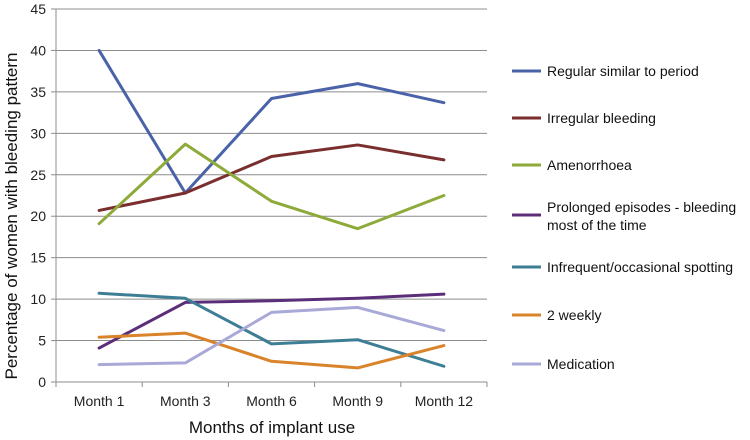 The height and width of the screenshot is (440, 750). I want to click on legend-label: Medication, so click(581, 364).